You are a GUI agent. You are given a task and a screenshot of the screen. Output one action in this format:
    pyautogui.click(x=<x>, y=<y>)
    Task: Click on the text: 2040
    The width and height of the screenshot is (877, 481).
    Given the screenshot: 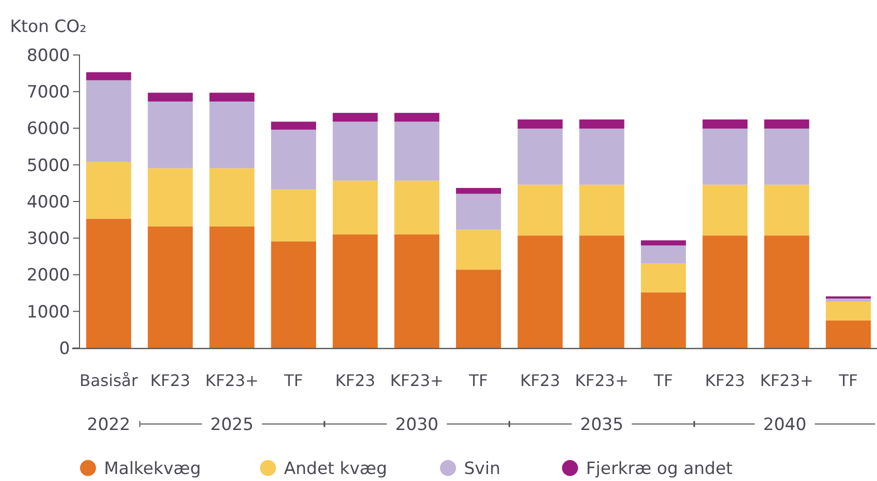 What is the action you would take?
    pyautogui.click(x=784, y=424)
    